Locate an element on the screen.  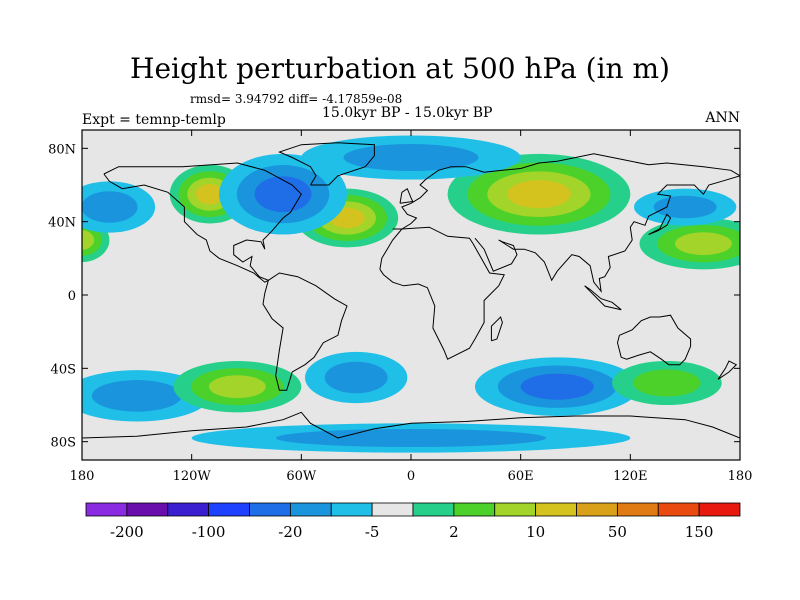
lat-tick-label: 80S is located at coordinates (63, 443).